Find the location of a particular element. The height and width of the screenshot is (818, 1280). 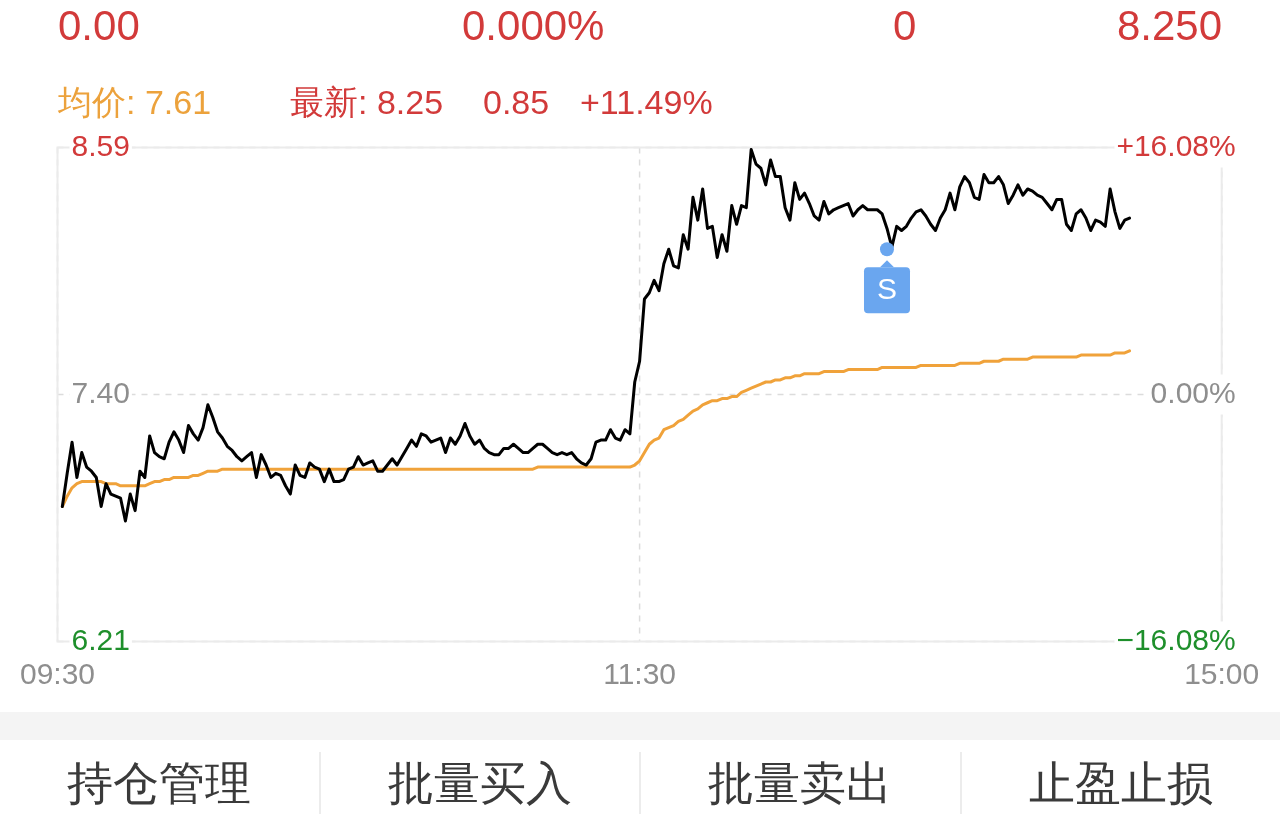

text: 最新: 8.25 is located at coordinates (367, 102).